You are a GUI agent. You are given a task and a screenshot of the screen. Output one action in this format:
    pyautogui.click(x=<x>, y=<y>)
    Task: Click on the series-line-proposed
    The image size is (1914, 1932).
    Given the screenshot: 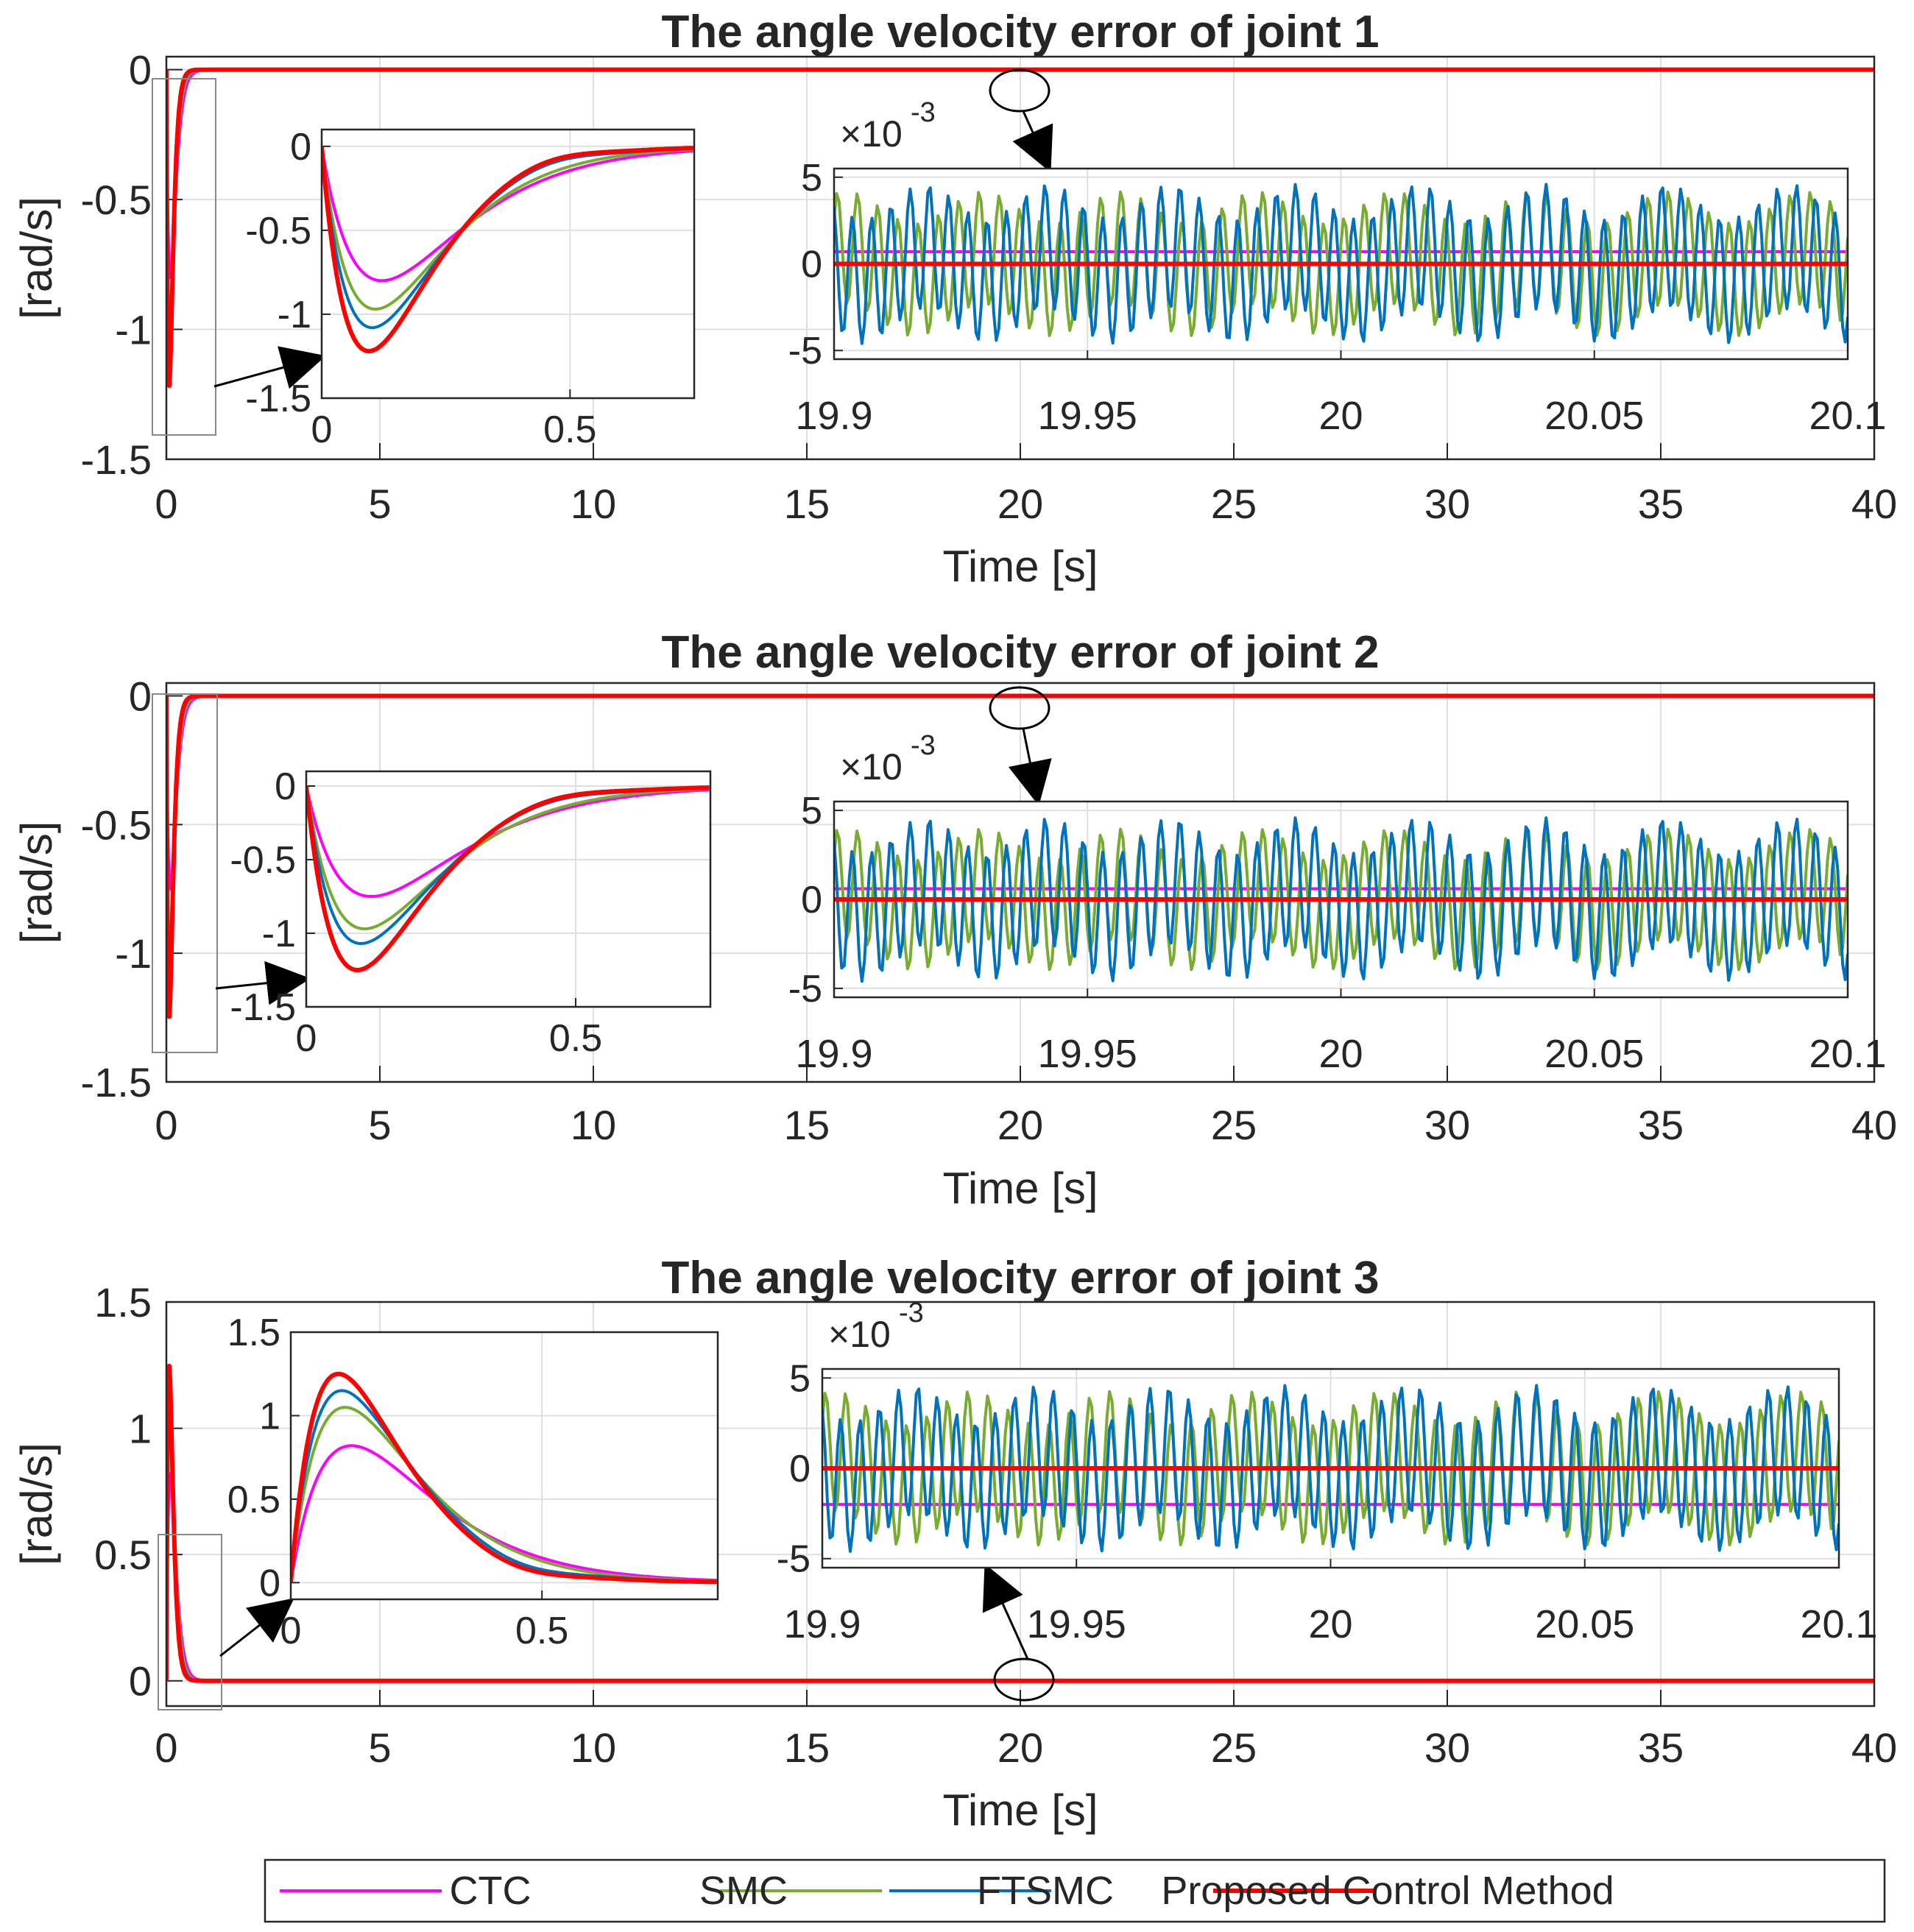 What is the action you would take?
    pyautogui.click(x=1020, y=228)
    